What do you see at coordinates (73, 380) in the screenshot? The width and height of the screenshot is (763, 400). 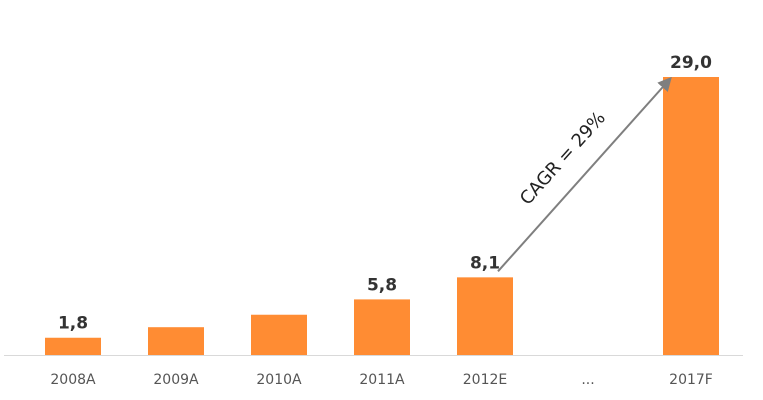 I see `x-tick-2008a: 2008A` at bounding box center [73, 380].